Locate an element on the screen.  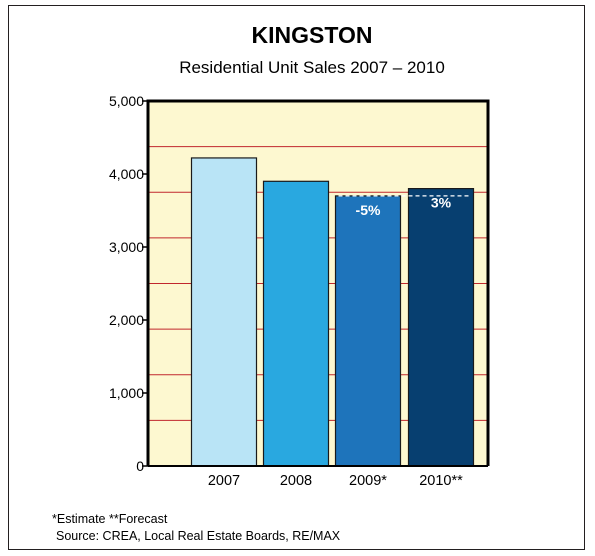
estimate-note: *Estimate **Forecast is located at coordinates (110, 519).